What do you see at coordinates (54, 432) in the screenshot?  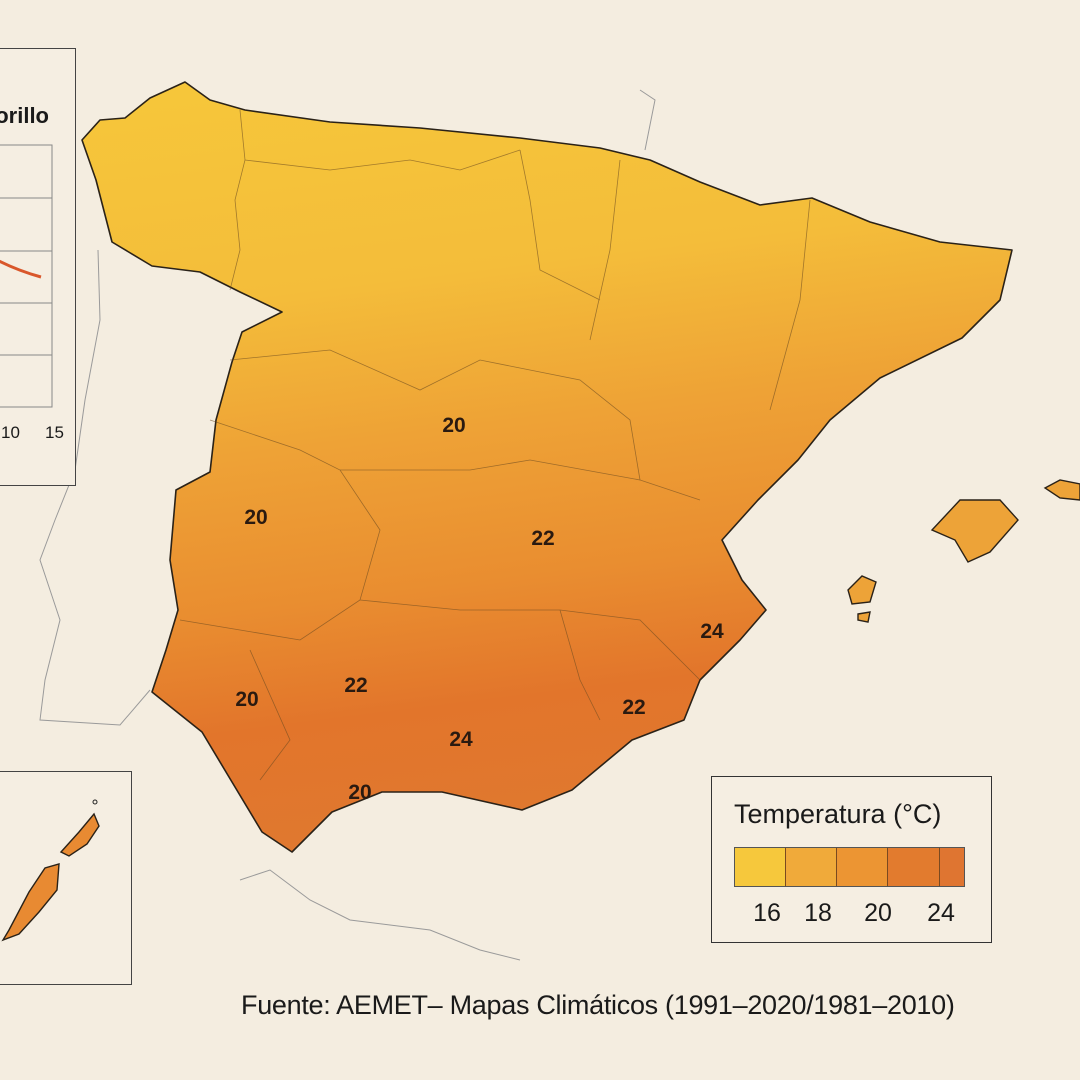 I see `x-tick-15: 15` at bounding box center [54, 432].